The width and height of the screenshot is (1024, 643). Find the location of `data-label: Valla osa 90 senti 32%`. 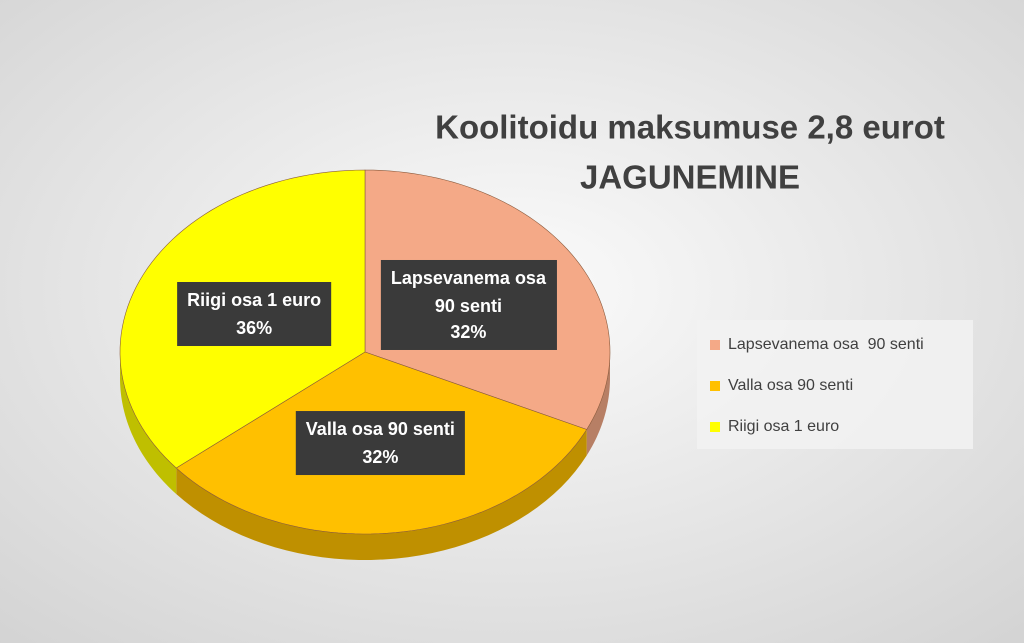

data-label: Valla osa 90 senti 32% is located at coordinates (380, 443).